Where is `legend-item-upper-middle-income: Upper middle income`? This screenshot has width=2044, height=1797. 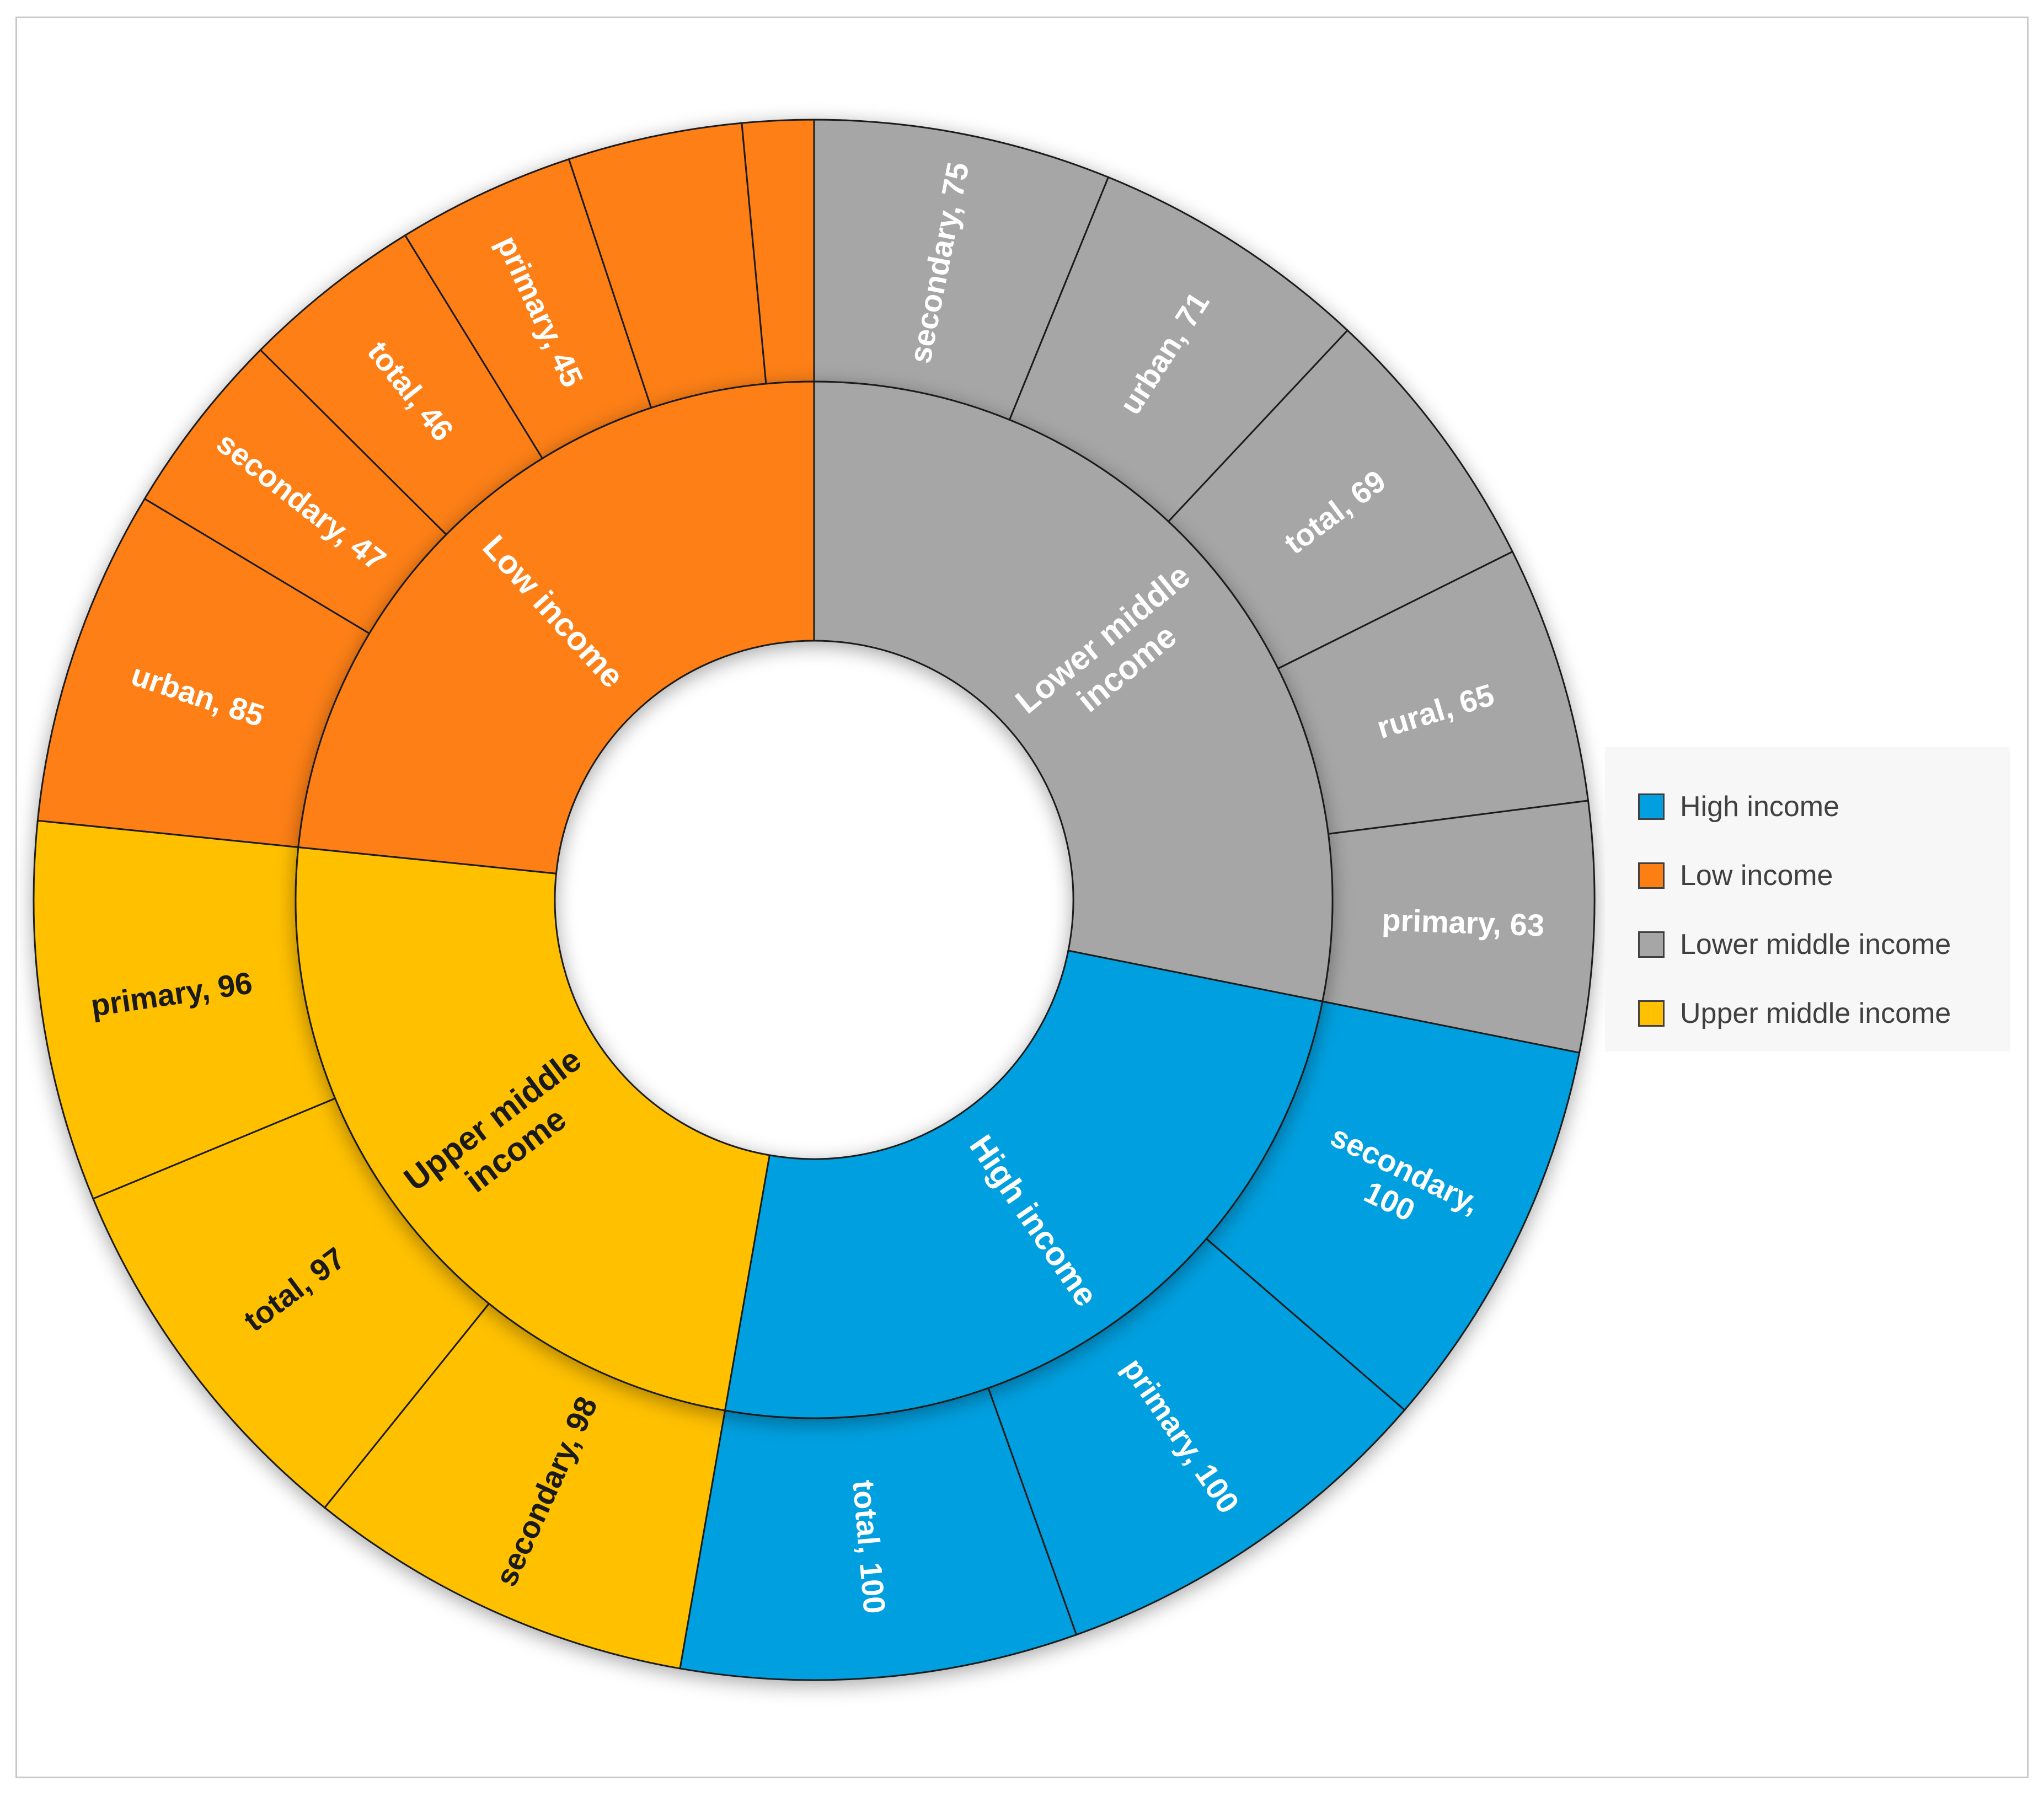
legend-item-upper-middle-income: Upper middle income is located at coordinates (1824, 1013).